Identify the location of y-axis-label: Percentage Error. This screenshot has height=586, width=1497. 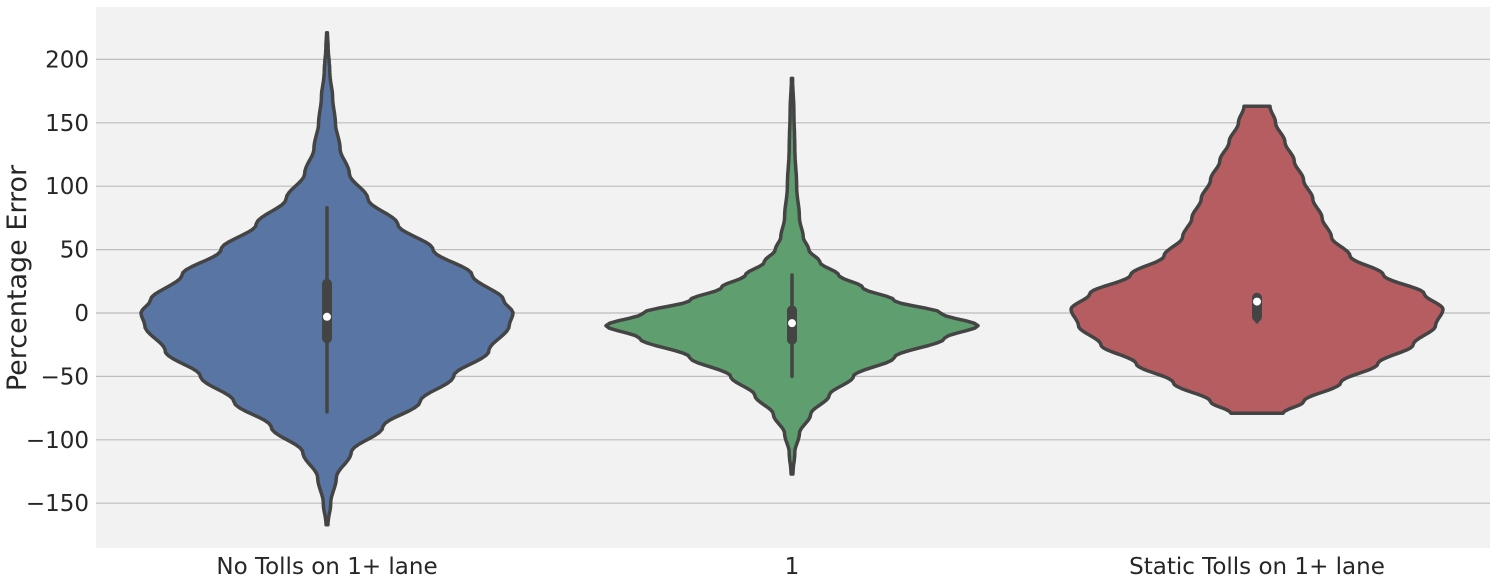
(17, 277).